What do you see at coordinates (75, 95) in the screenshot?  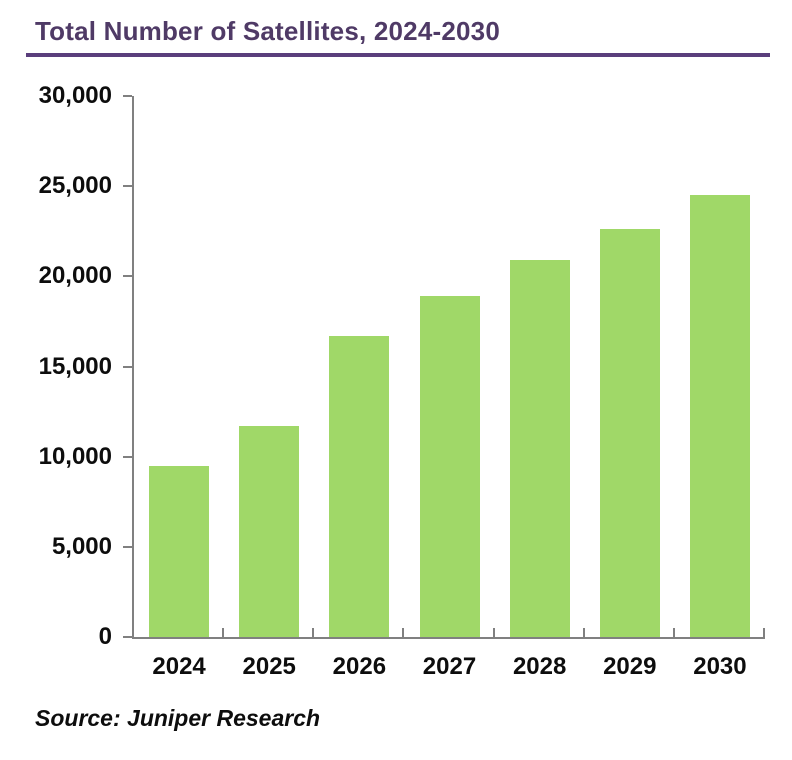 I see `y-axis-label-30000: 30,000` at bounding box center [75, 95].